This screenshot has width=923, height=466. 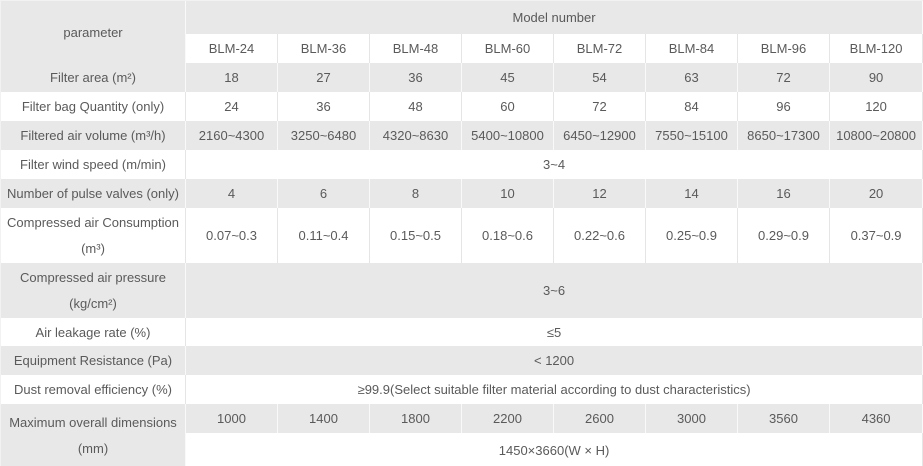 What do you see at coordinates (876, 48) in the screenshot?
I see `model-header-cell: BLM-120` at bounding box center [876, 48].